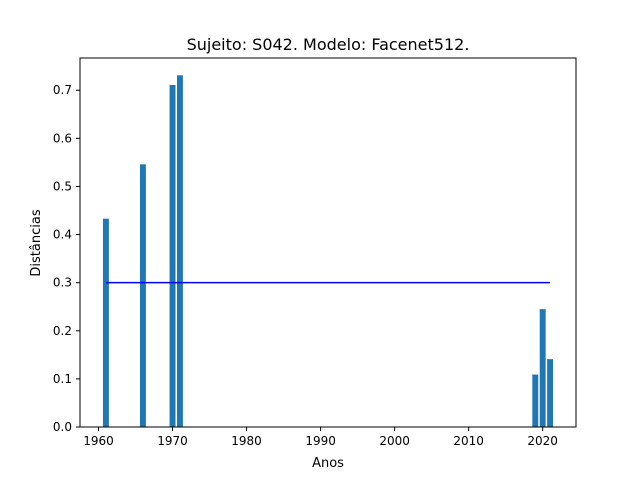 Image resolution: width=640 pixels, height=480 pixels. What do you see at coordinates (62, 331) in the screenshot?
I see `y-tick-label: 0.2` at bounding box center [62, 331].